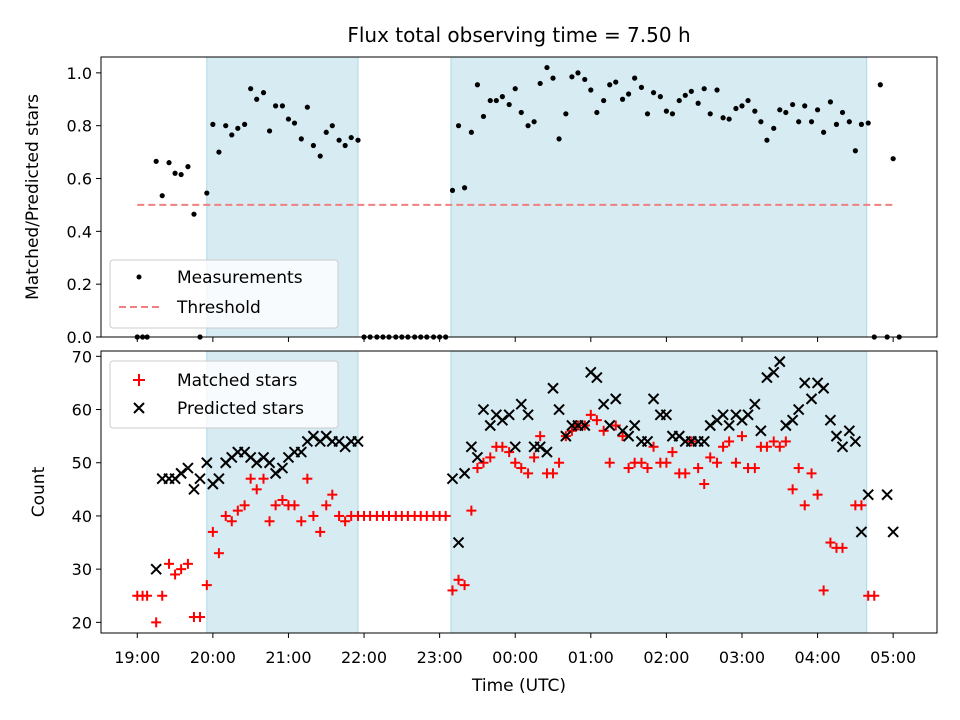  What do you see at coordinates (82, 356) in the screenshot?
I see `y-tick-label: 70` at bounding box center [82, 356].